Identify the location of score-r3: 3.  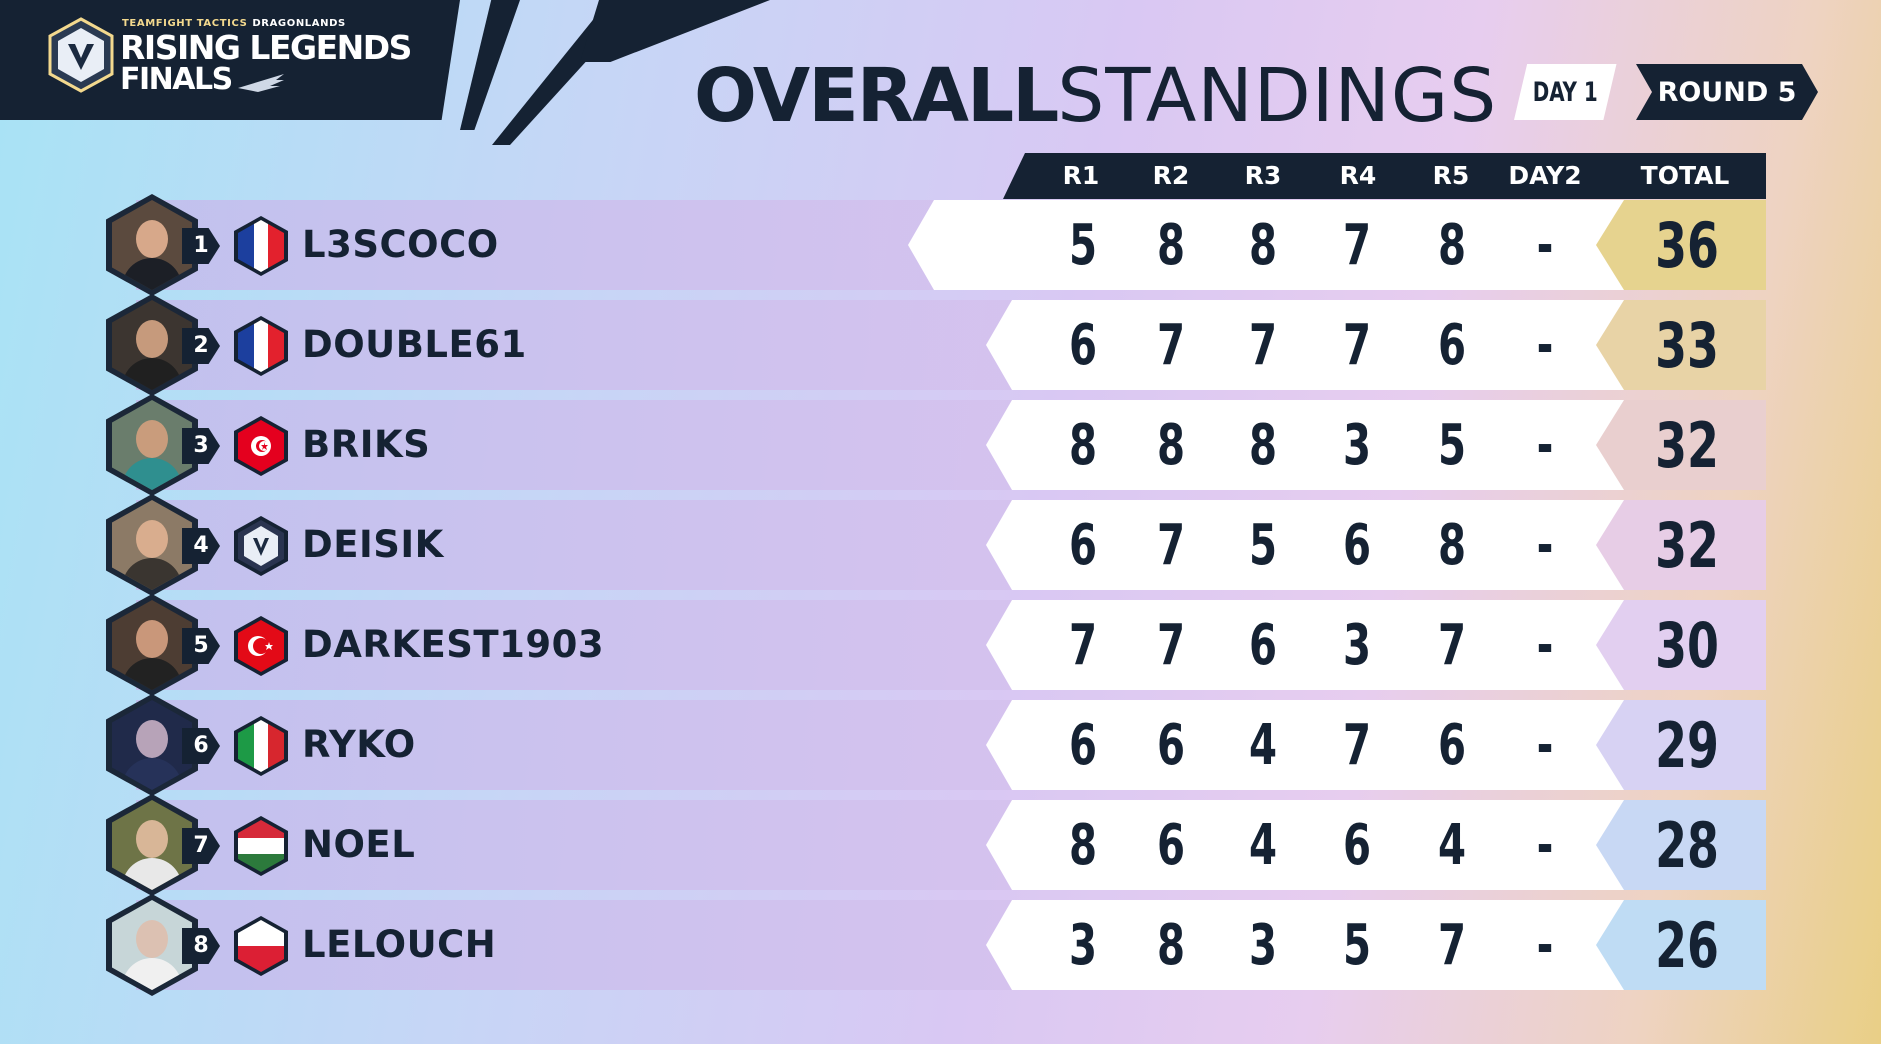
(1263, 945).